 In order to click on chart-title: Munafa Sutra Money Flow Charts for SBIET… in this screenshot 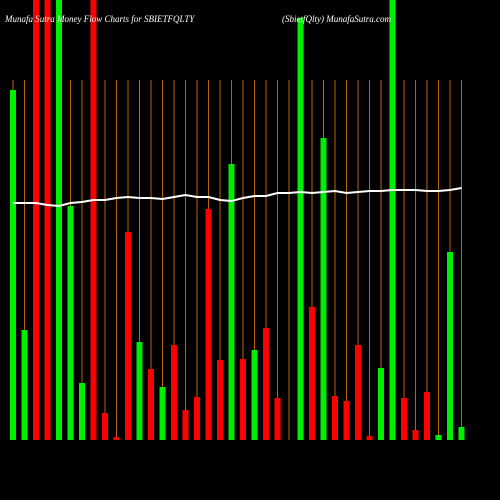, I will do `click(99, 19)`.